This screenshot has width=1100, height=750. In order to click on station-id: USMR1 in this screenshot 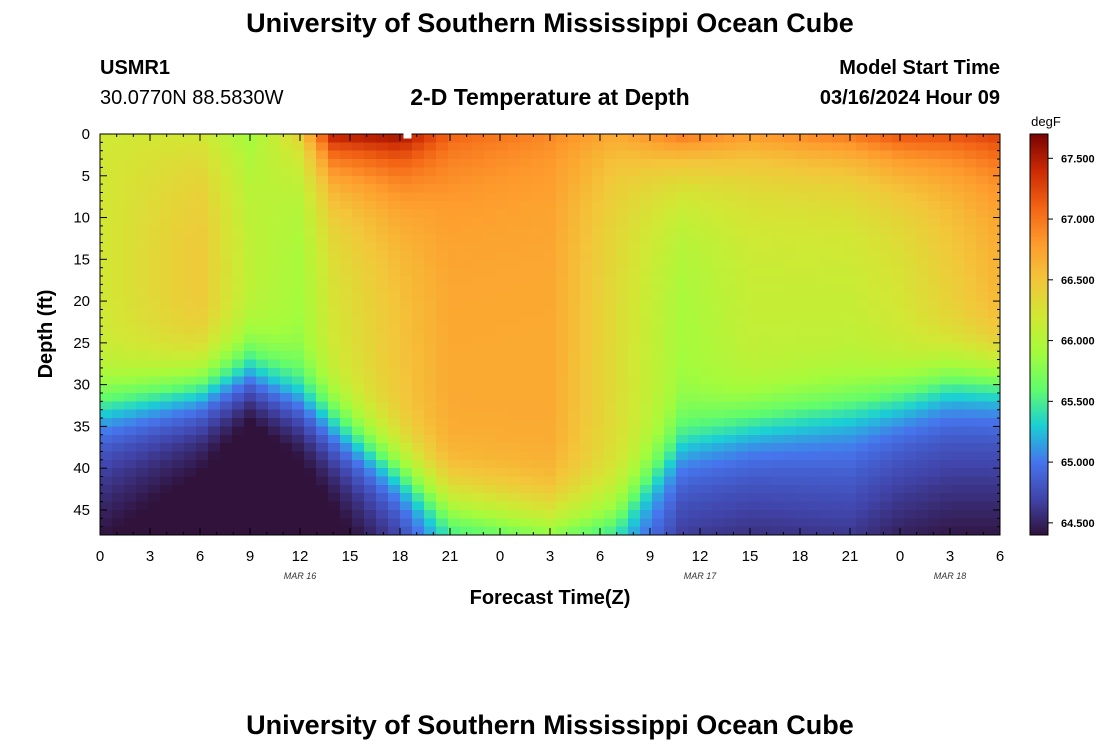, I will do `click(135, 68)`.